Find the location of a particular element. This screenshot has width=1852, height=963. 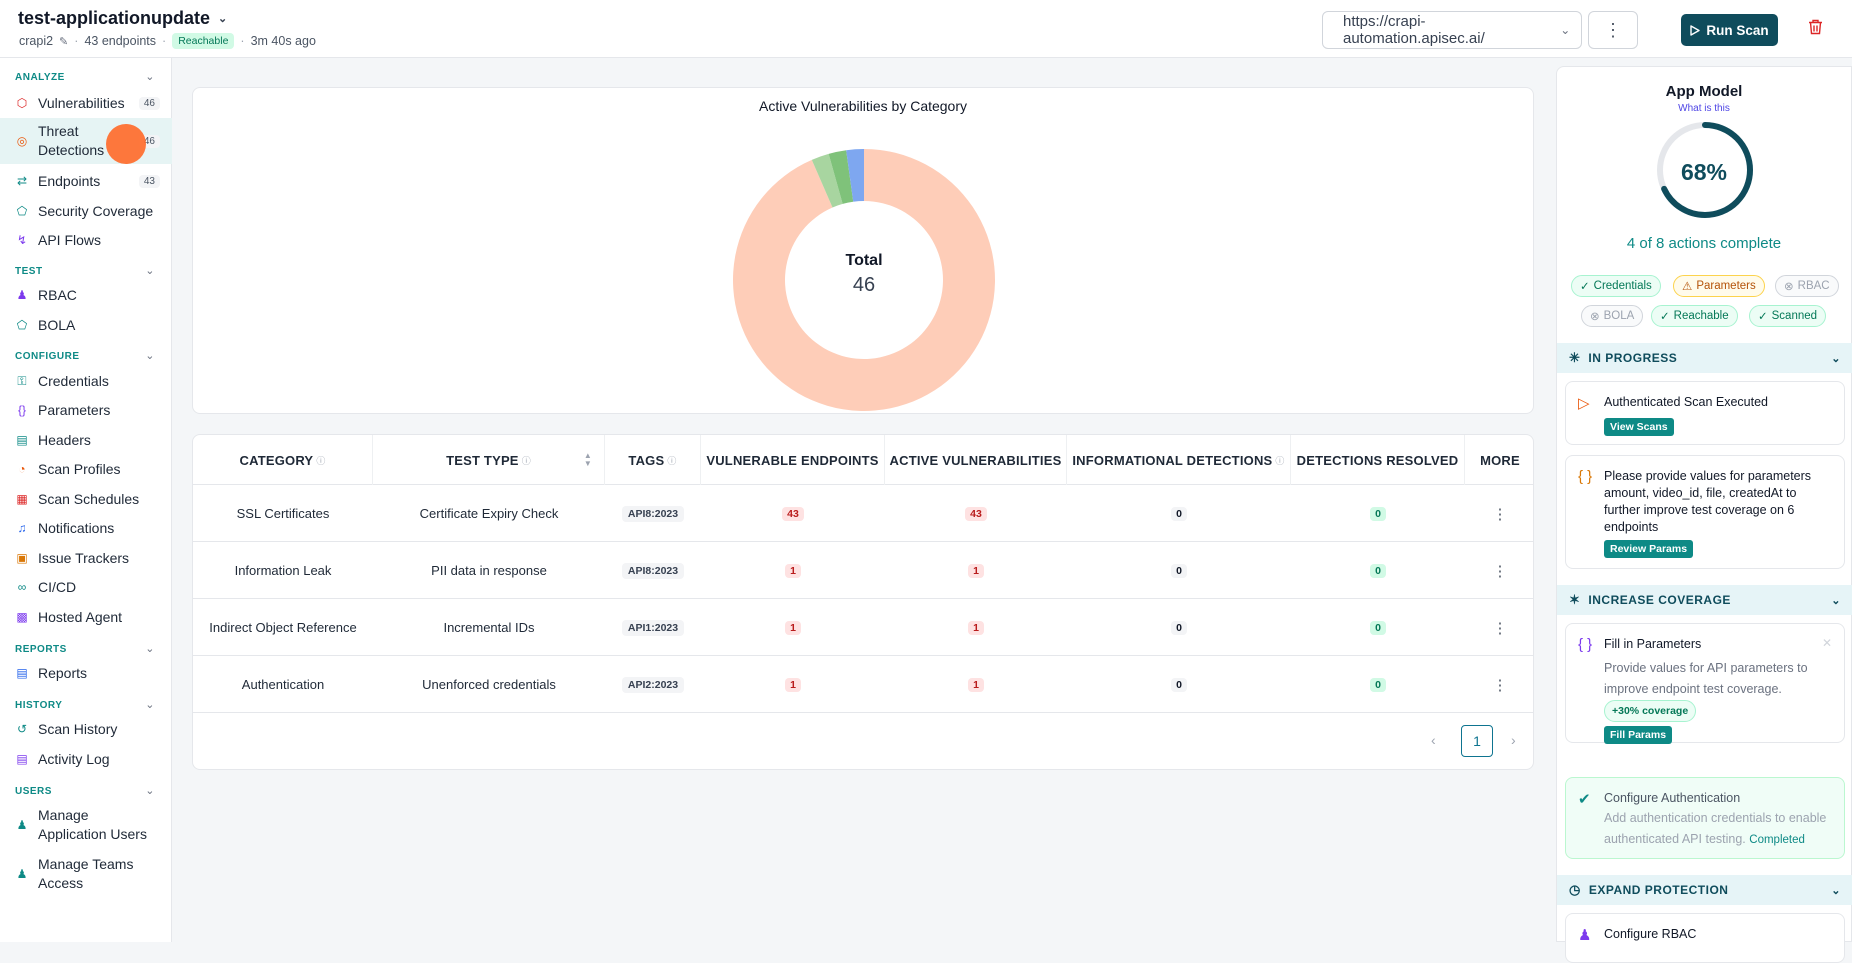

app-selector: test-applicationupdate ⌄ is located at coordinates (122, 18).